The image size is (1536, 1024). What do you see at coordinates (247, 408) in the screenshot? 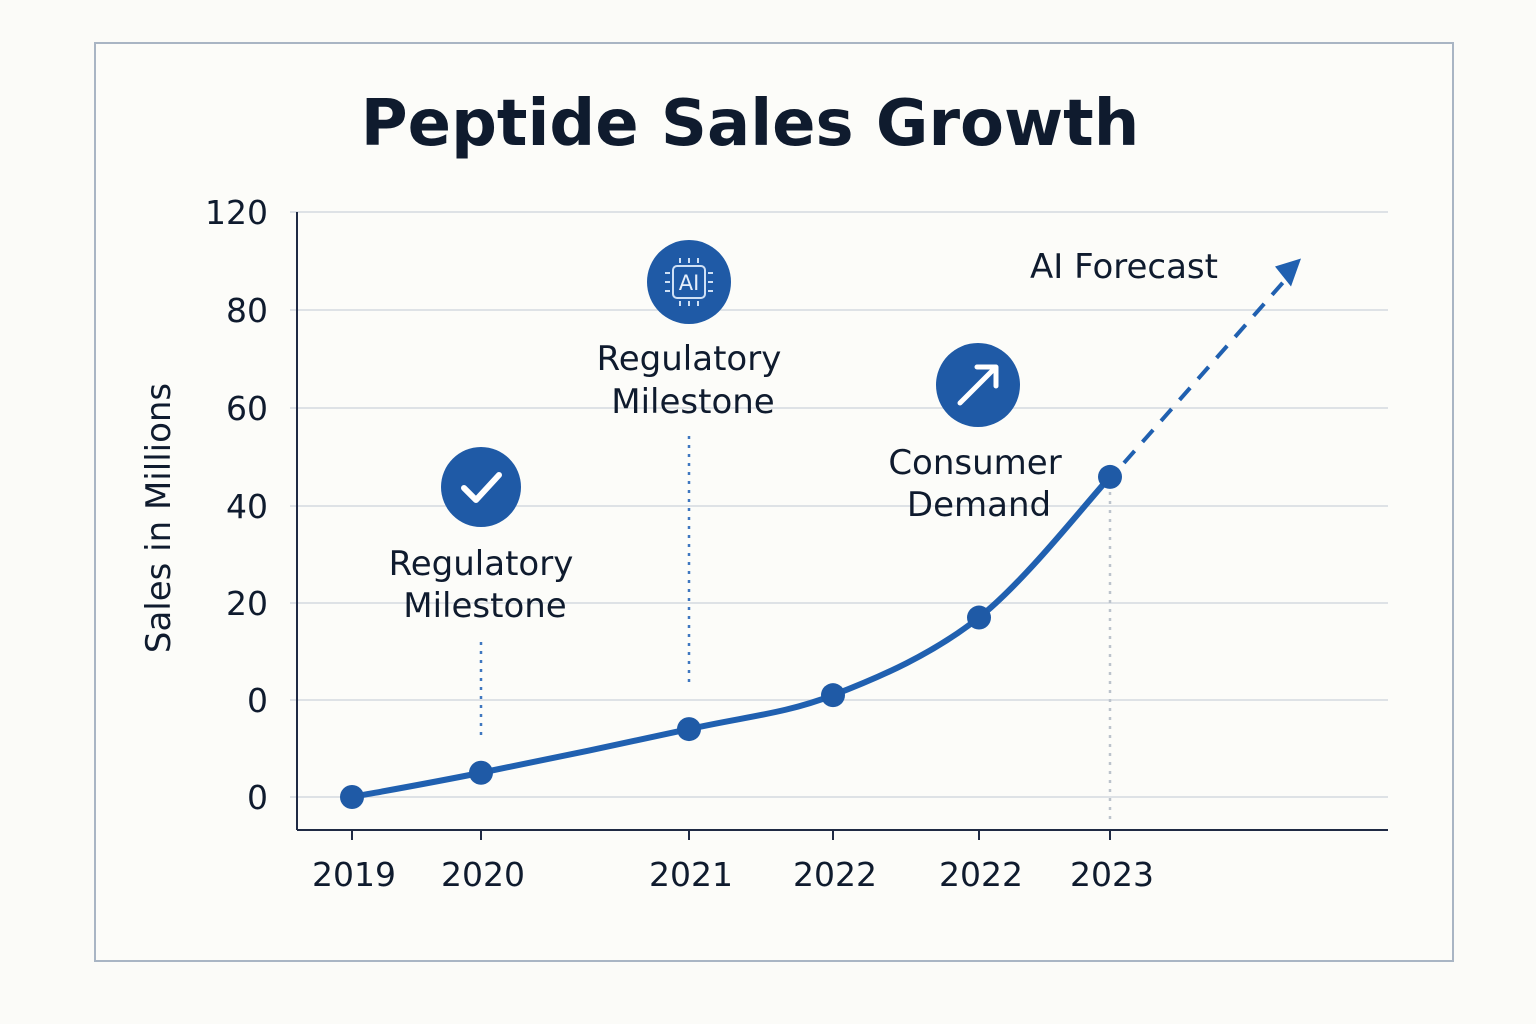
I see `y-tick-label: 60` at bounding box center [247, 408].